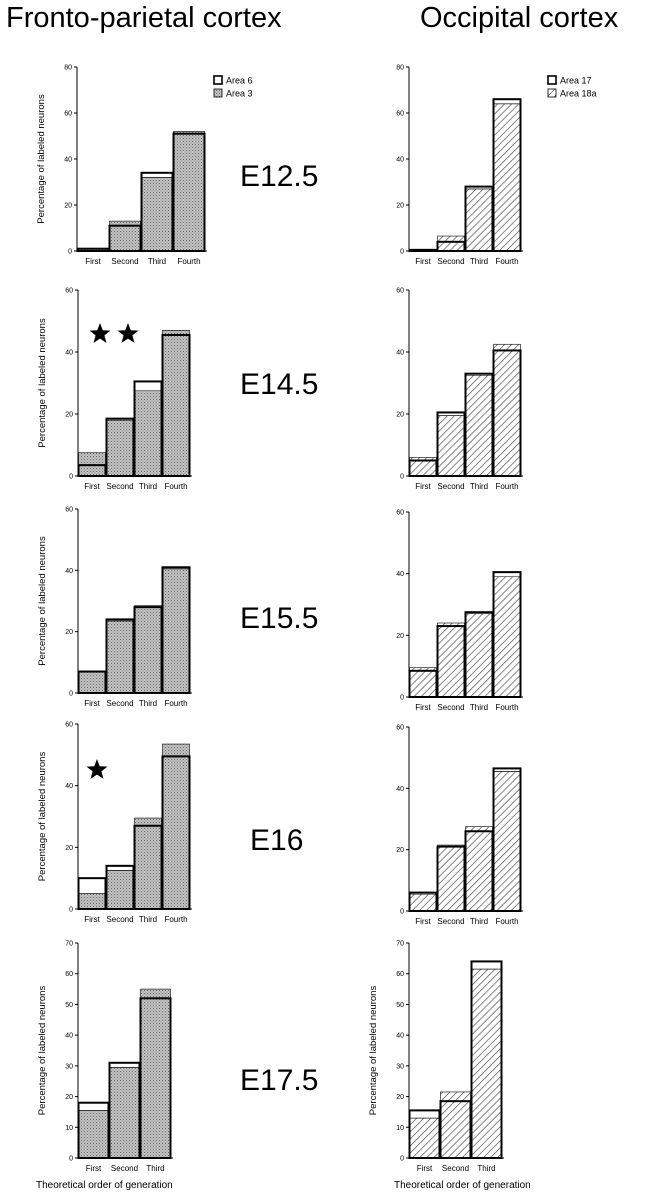 This screenshot has height=1199, width=654. Describe the element at coordinates (486, 1063) in the screenshot. I see `bar-area-18a-third` at that location.